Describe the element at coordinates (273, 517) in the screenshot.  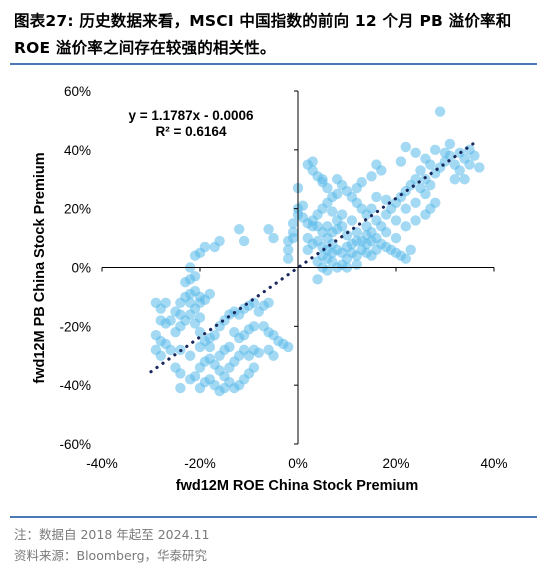
I see `bottom-divider` at that location.